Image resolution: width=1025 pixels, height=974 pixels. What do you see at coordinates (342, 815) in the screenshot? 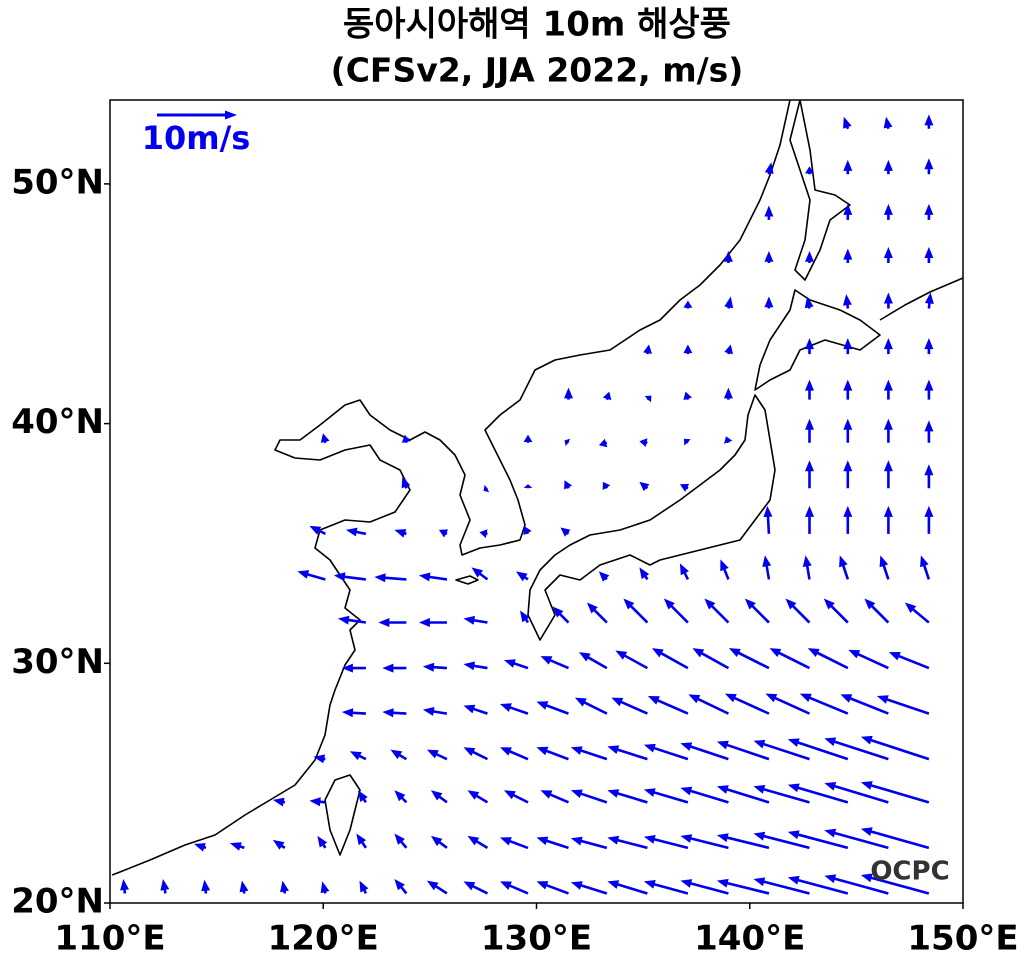
I see `coastline-taiwan` at bounding box center [342, 815].